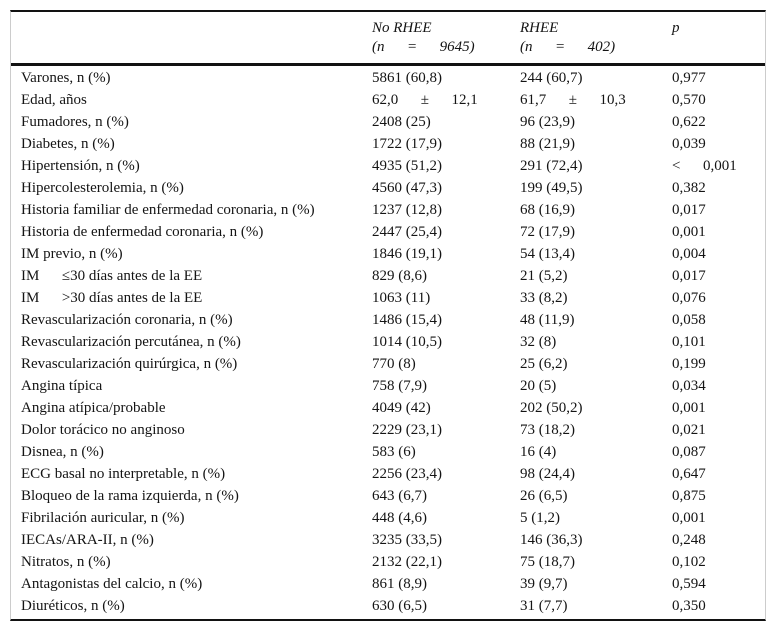  I want to click on rhee-value: 32 (8), so click(538, 342).